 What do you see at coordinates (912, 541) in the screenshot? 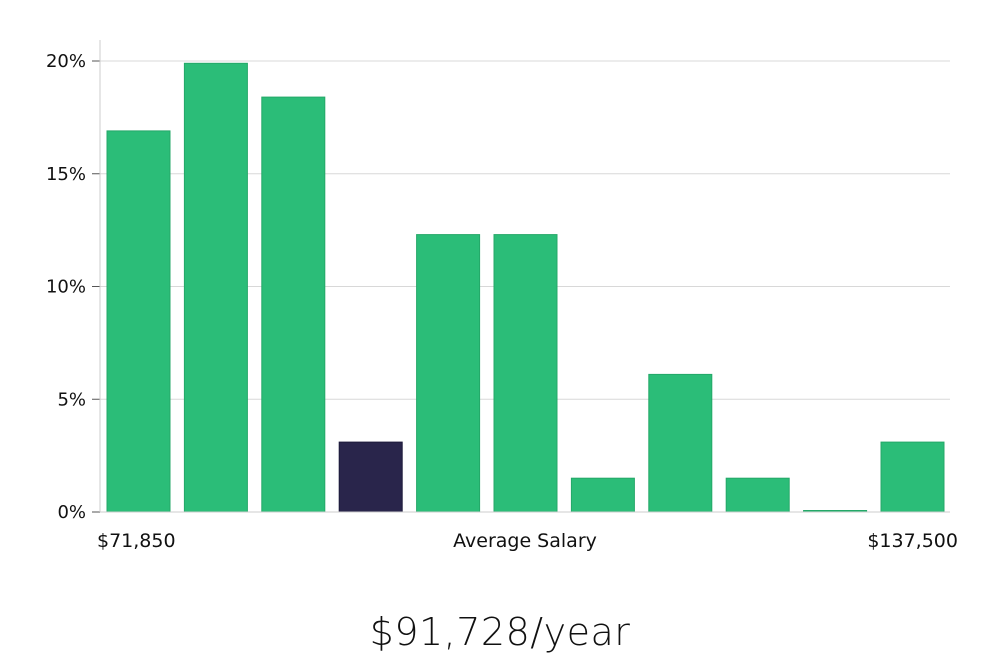
I see `x-axis-max-label: $137,500` at bounding box center [912, 541].